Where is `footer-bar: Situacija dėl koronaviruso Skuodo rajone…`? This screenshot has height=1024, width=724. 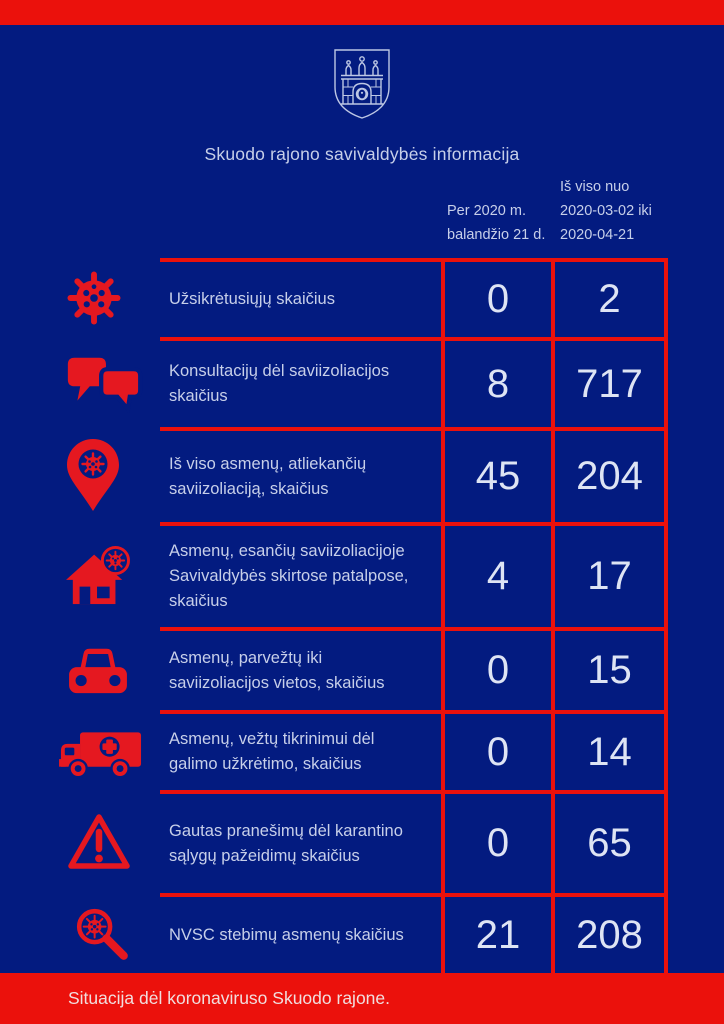
footer-bar: Situacija dėl koronaviruso Skuodo rajone… is located at coordinates (362, 998).